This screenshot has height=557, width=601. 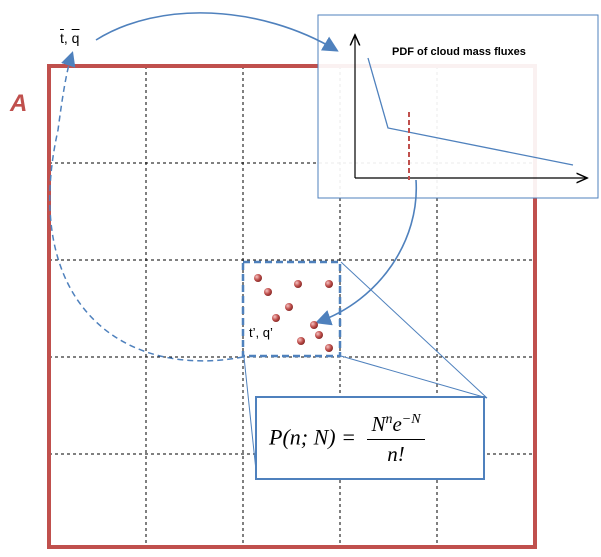 I want to click on arrow-mean-to-pdf, so click(x=217, y=32).